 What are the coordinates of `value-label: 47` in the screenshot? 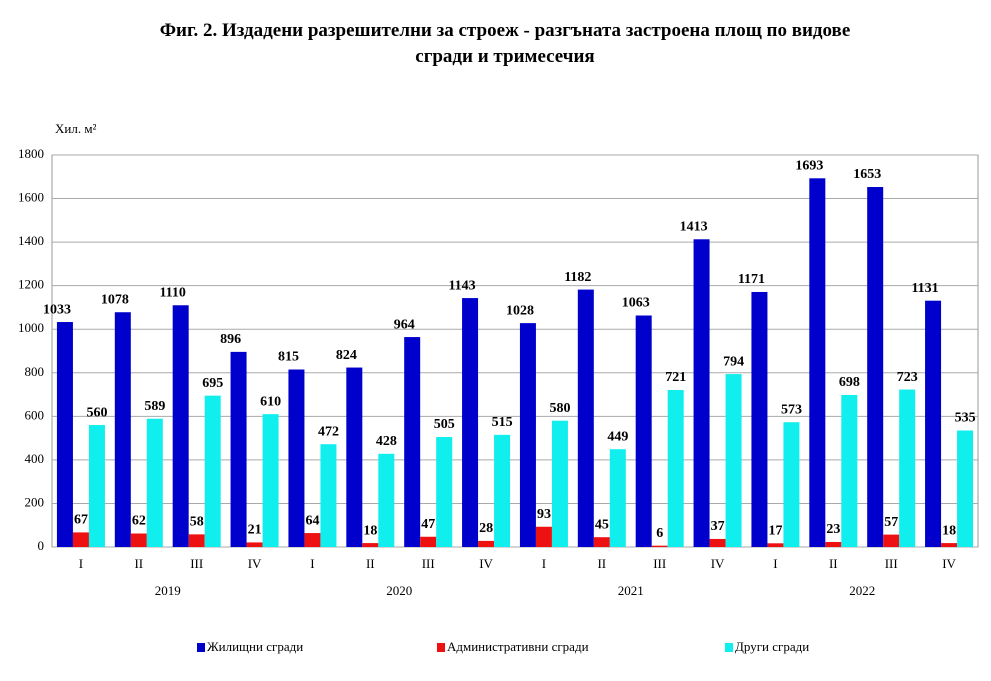 It's located at (428, 524).